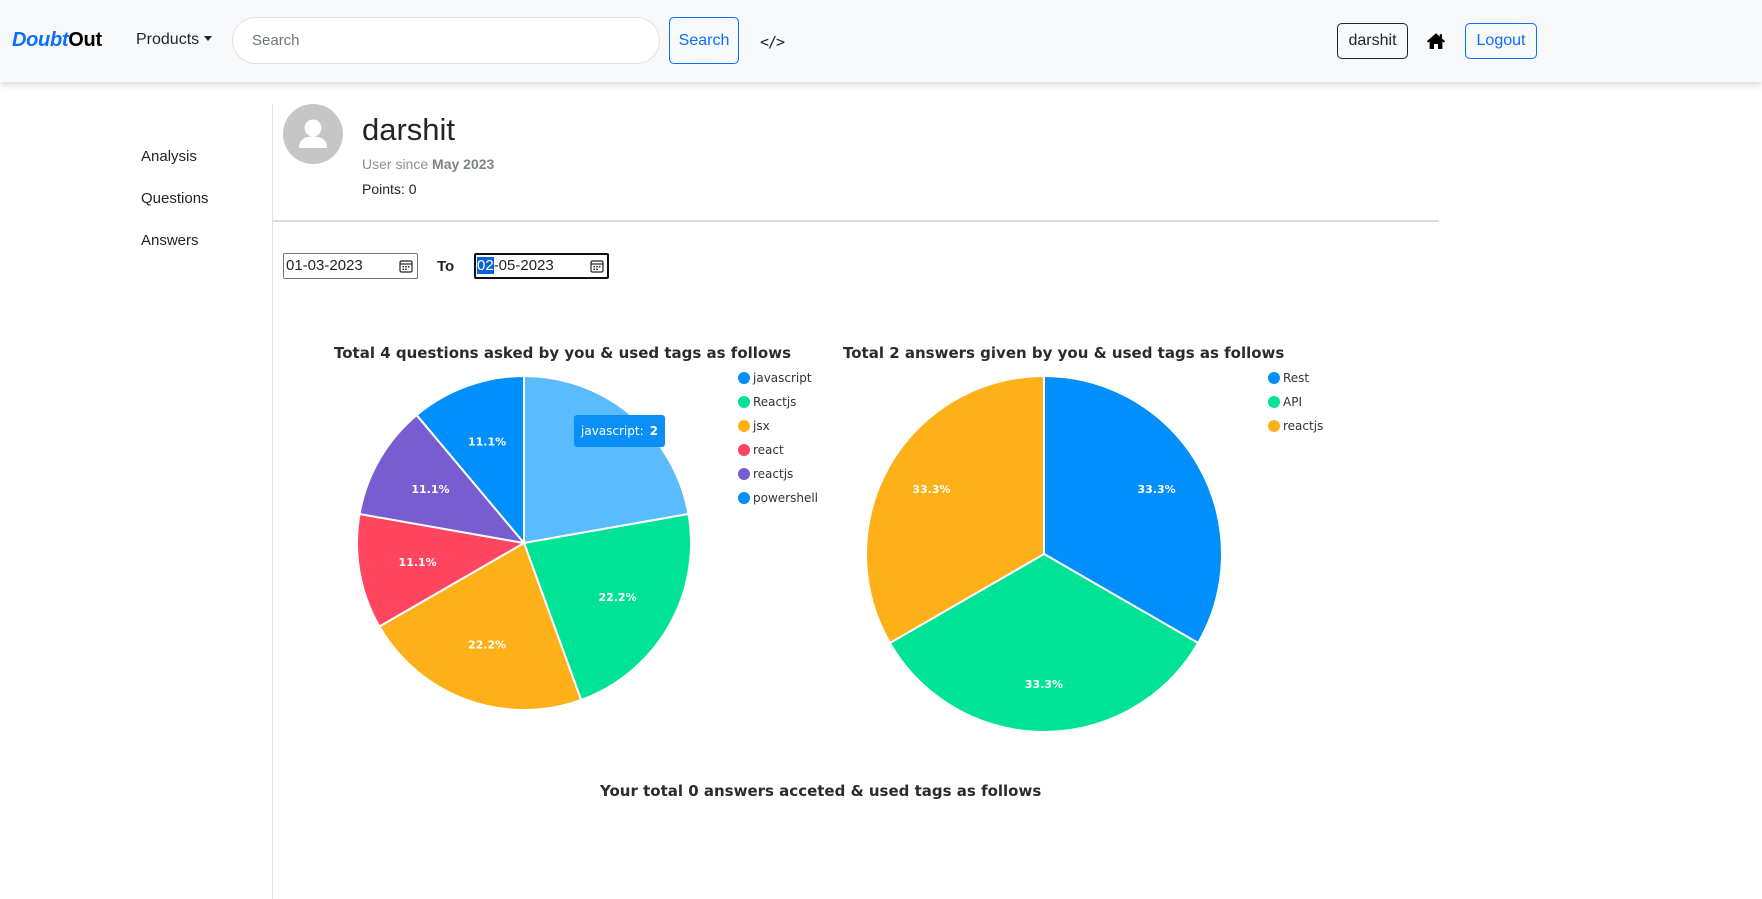 This screenshot has height=899, width=1762. Describe the element at coordinates (772, 42) in the screenshot. I see `code-icon: </>` at that location.